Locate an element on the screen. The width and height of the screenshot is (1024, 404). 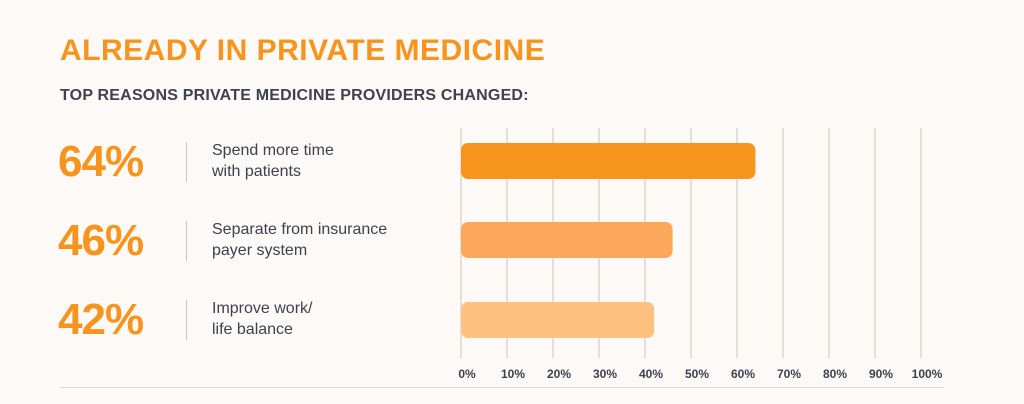
reason-label: Improve work/ life balance is located at coordinates (327, 319).